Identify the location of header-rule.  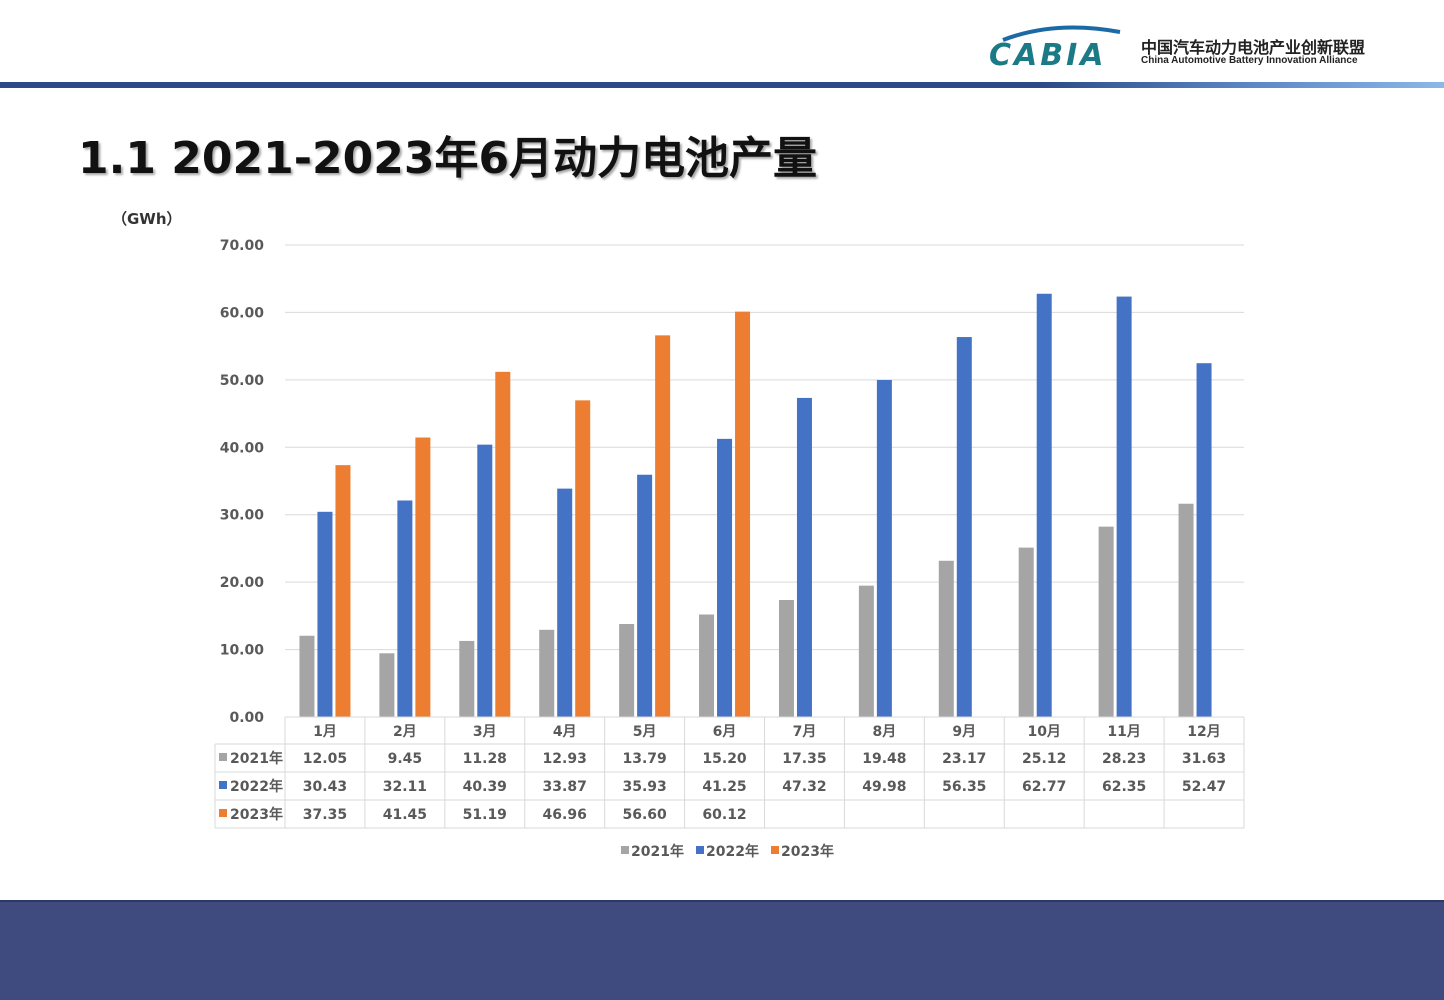
(722, 85).